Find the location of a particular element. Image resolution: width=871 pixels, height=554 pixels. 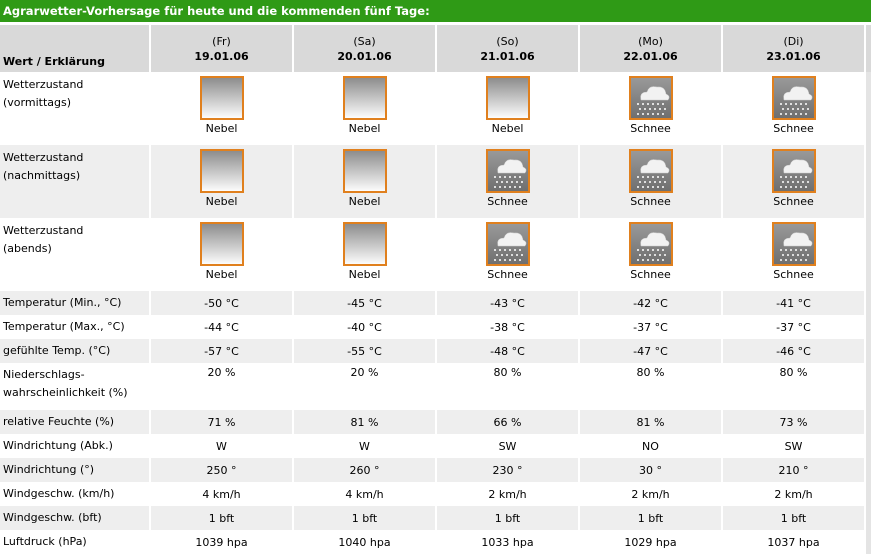

value-cell: 30 ° is located at coordinates (651, 470).